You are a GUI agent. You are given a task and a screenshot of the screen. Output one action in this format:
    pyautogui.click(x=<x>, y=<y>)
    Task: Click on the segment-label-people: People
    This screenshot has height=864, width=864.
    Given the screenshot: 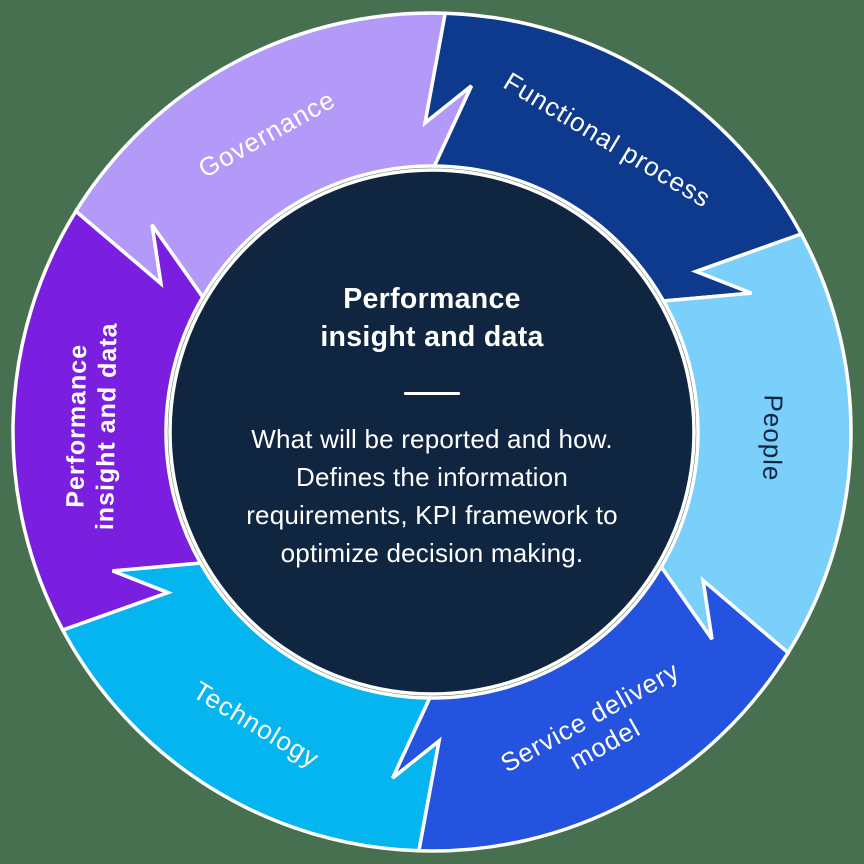 What is the action you would take?
    pyautogui.click(x=773, y=437)
    